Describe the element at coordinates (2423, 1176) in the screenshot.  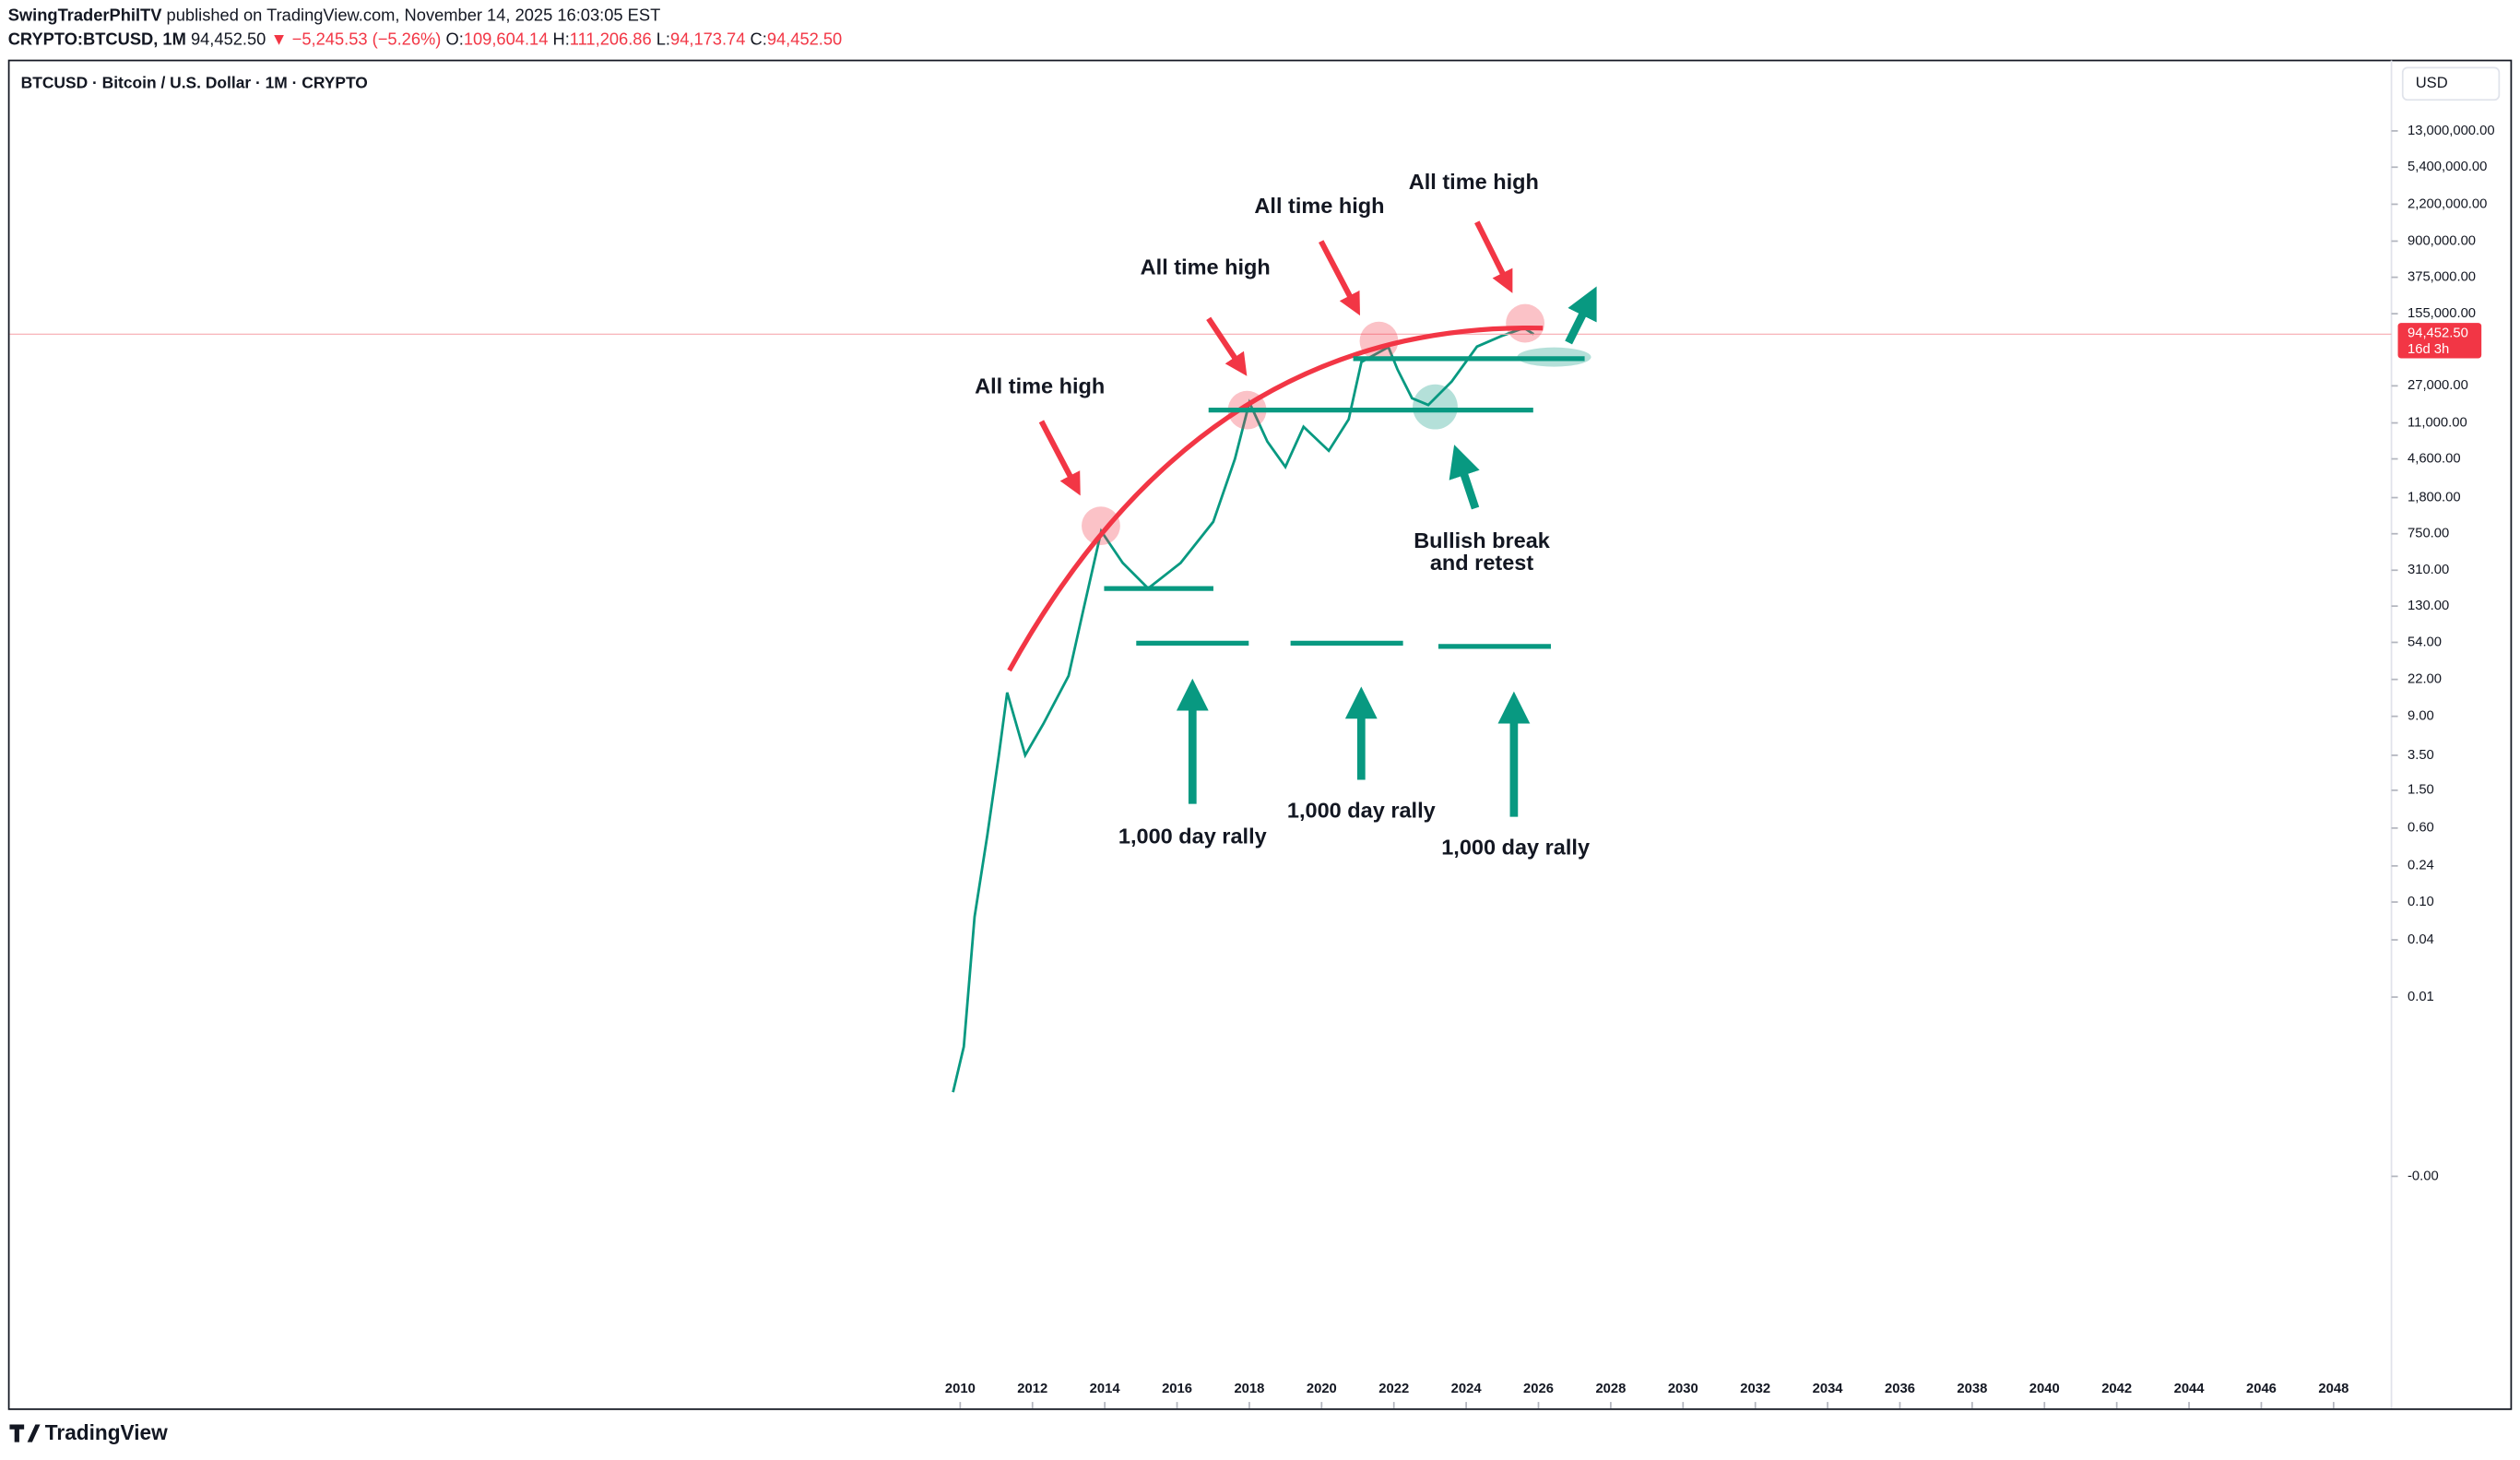
I see `y-tick-label: -0.00` at that location.